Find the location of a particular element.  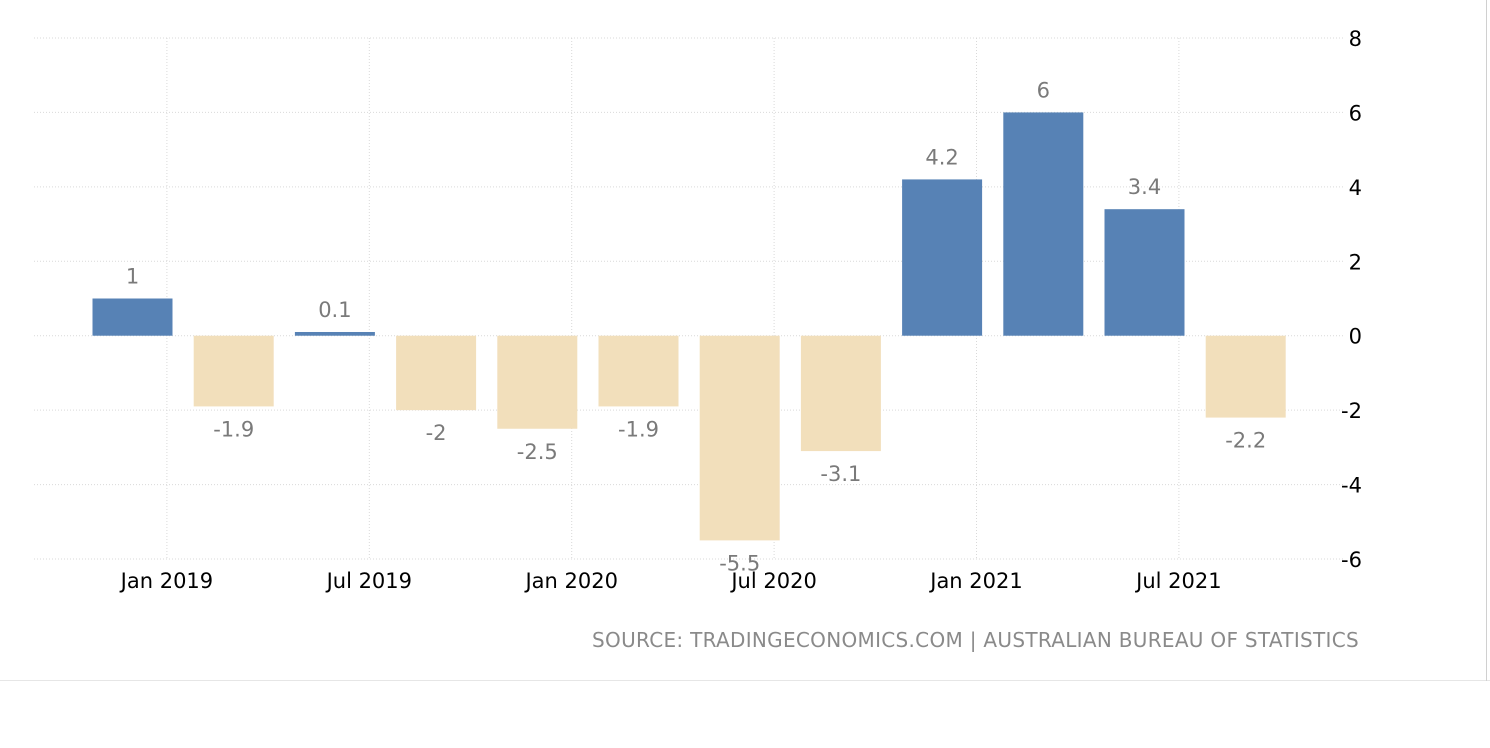

data-label: -2.5 is located at coordinates (537, 452).